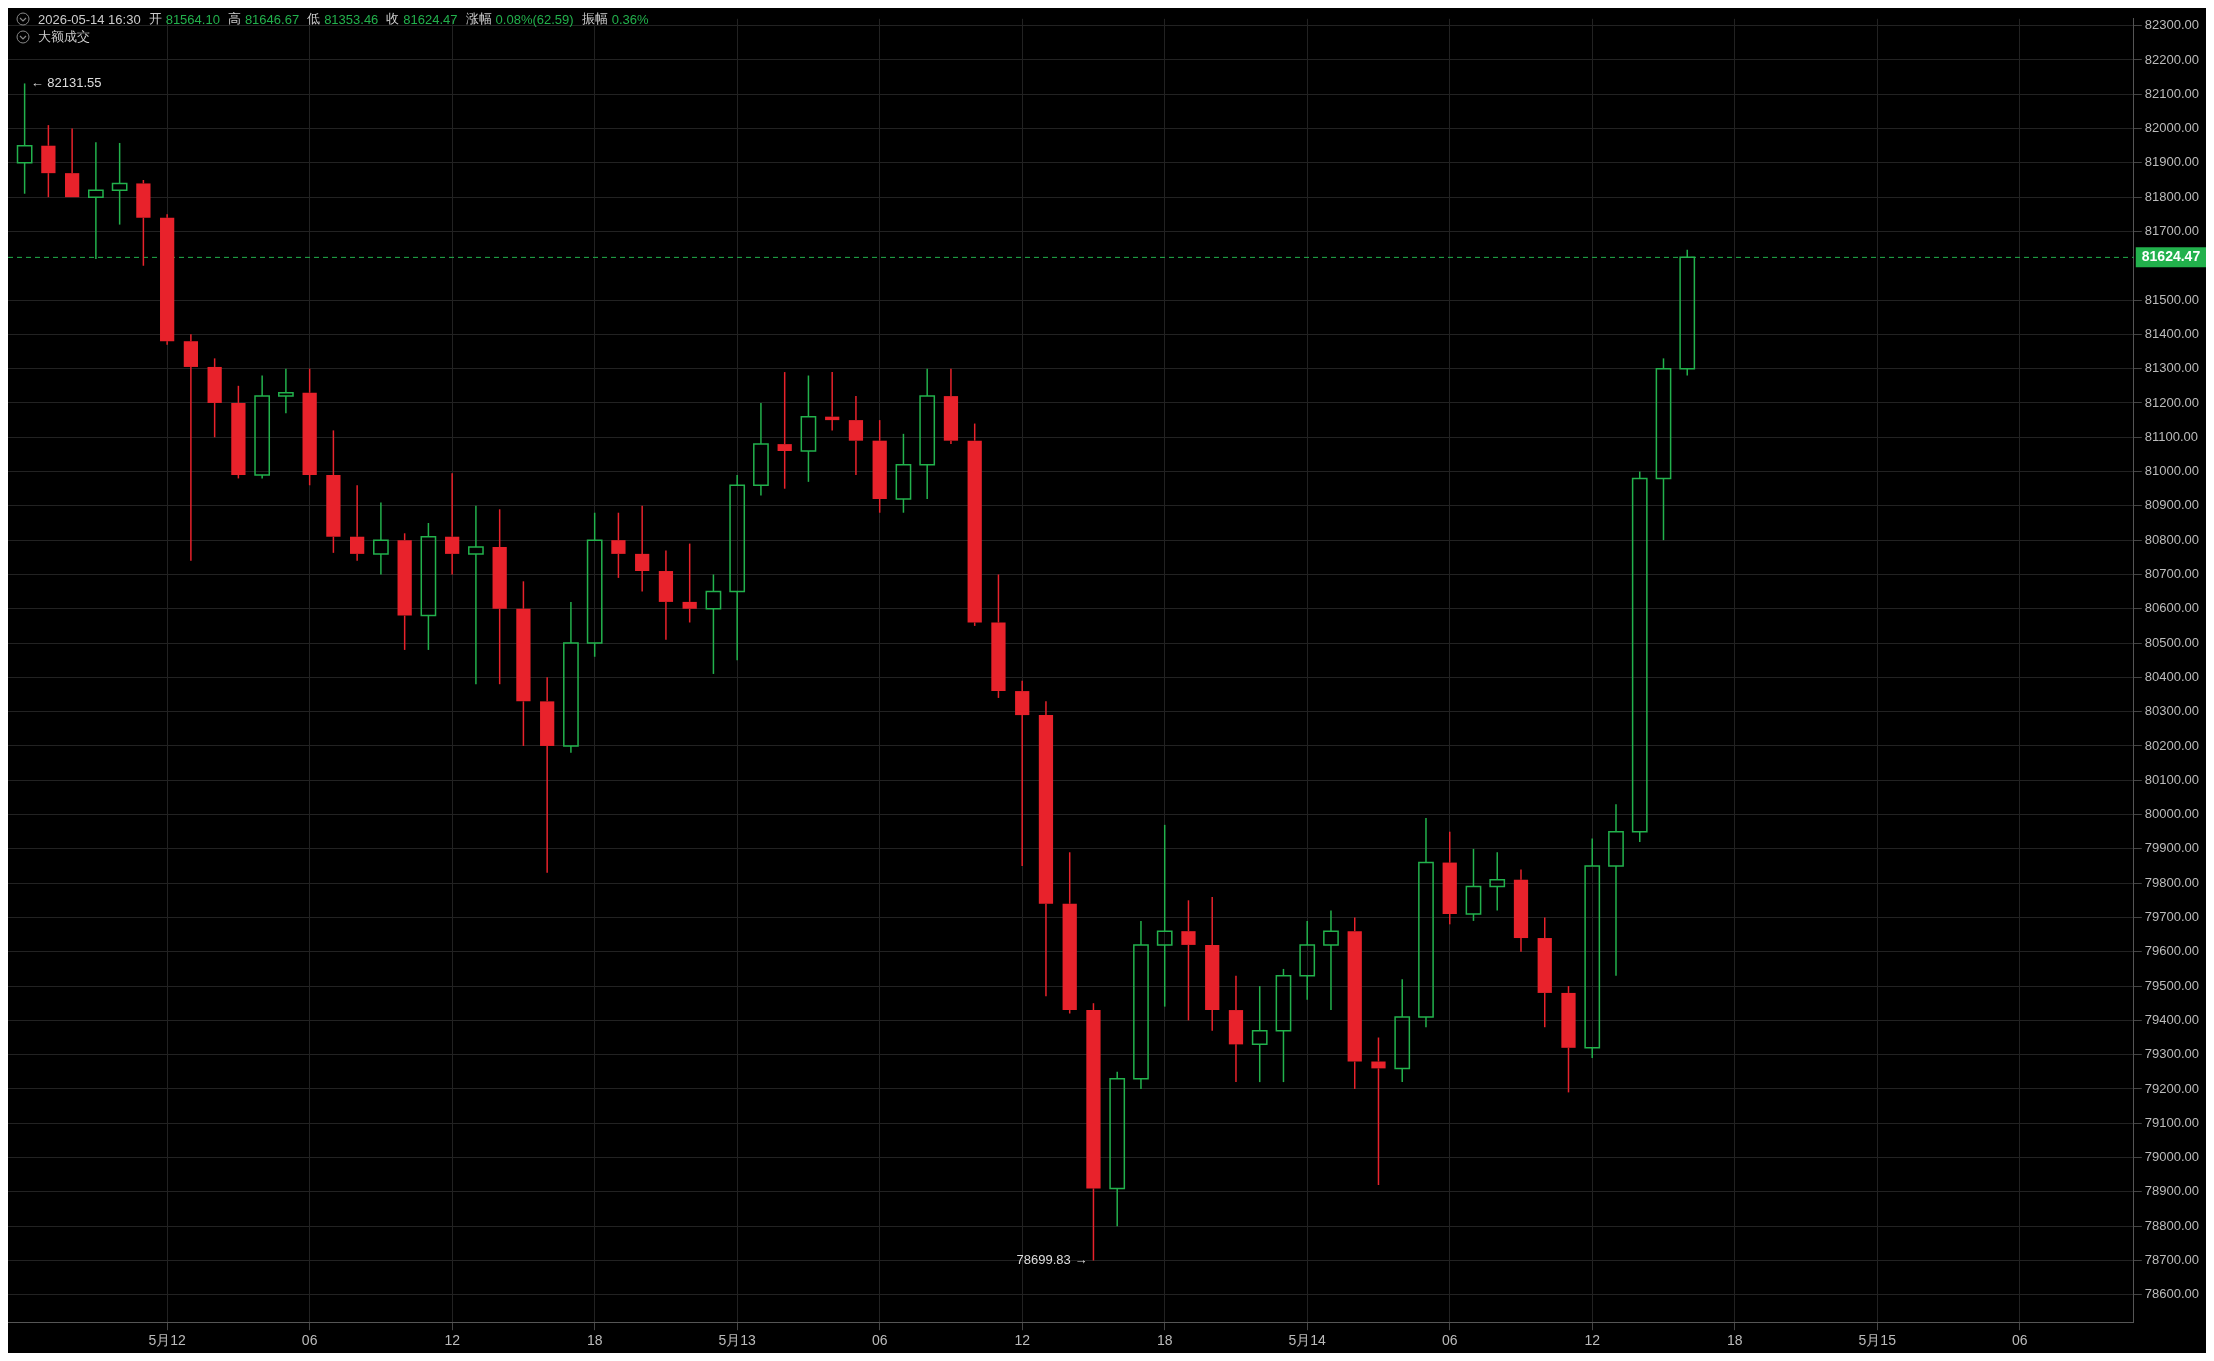 This screenshot has height=1361, width=2214. What do you see at coordinates (2172, 128) in the screenshot?
I see `y-tick-label: 82000.00` at bounding box center [2172, 128].